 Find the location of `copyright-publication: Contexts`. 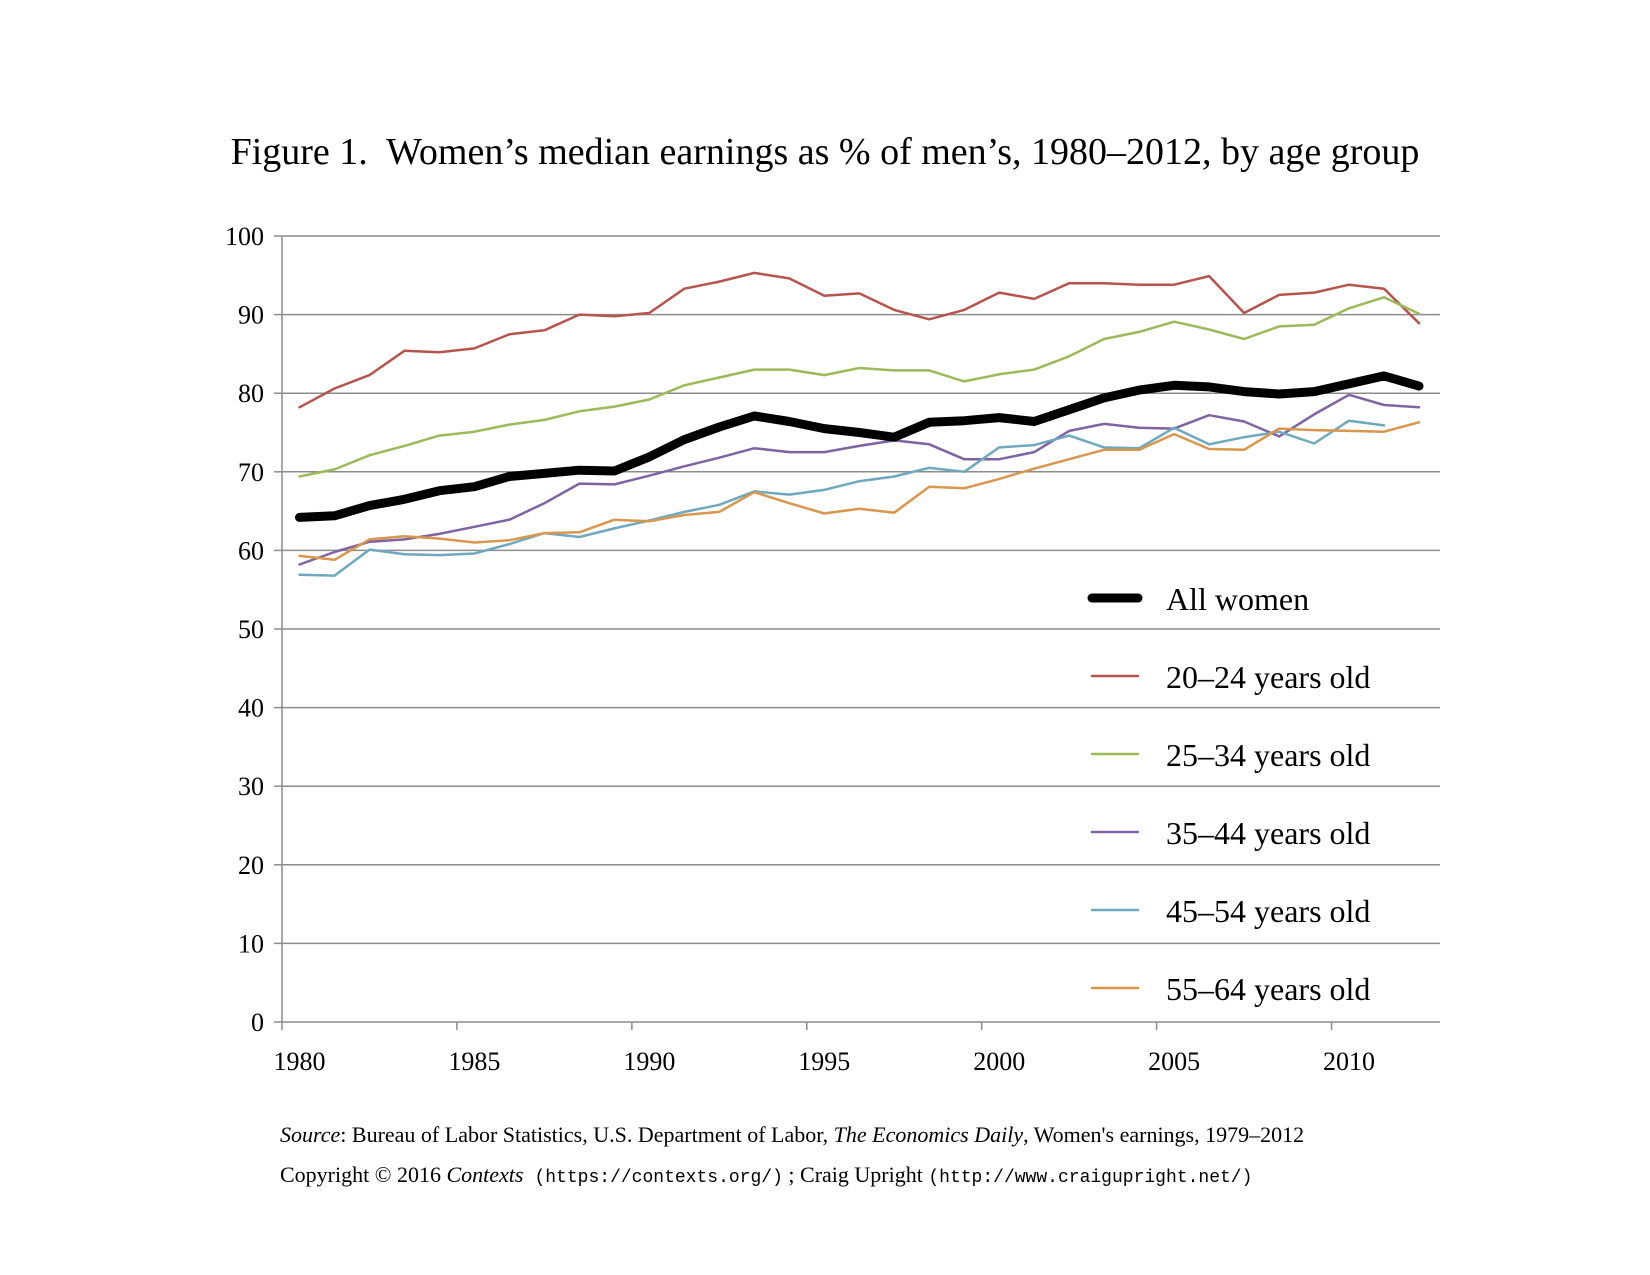

copyright-publication: Contexts is located at coordinates (485, 1174).